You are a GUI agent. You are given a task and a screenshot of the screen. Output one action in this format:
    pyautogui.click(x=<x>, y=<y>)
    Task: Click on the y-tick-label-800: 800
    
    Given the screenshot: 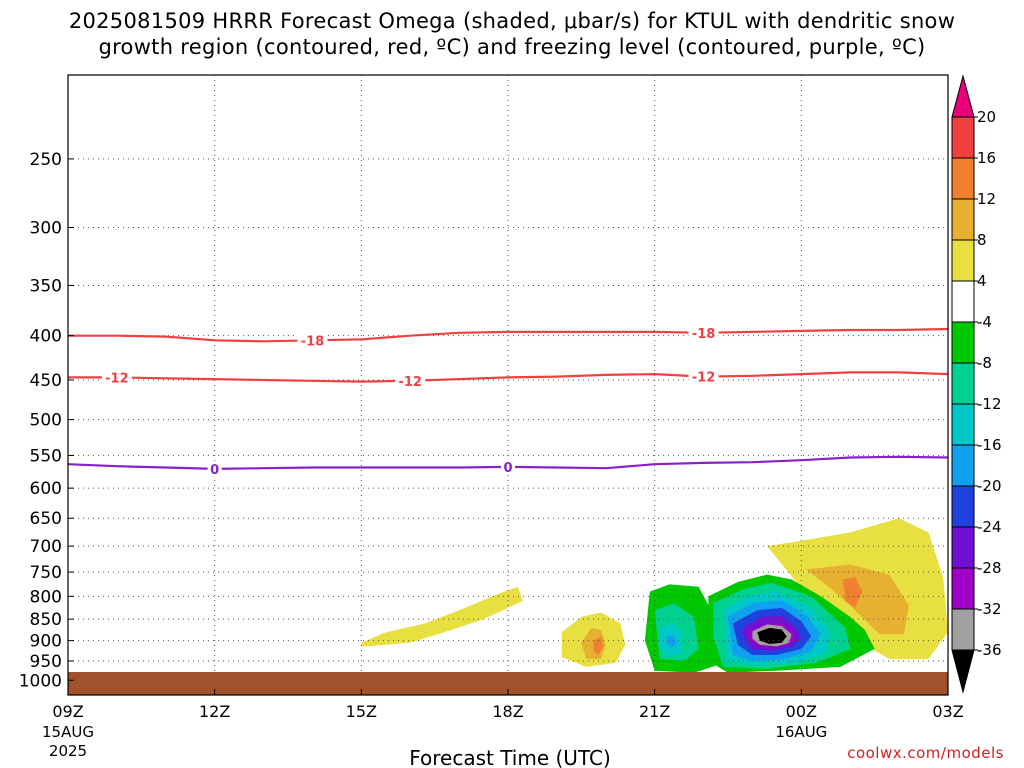 What is the action you would take?
    pyautogui.click(x=46, y=597)
    